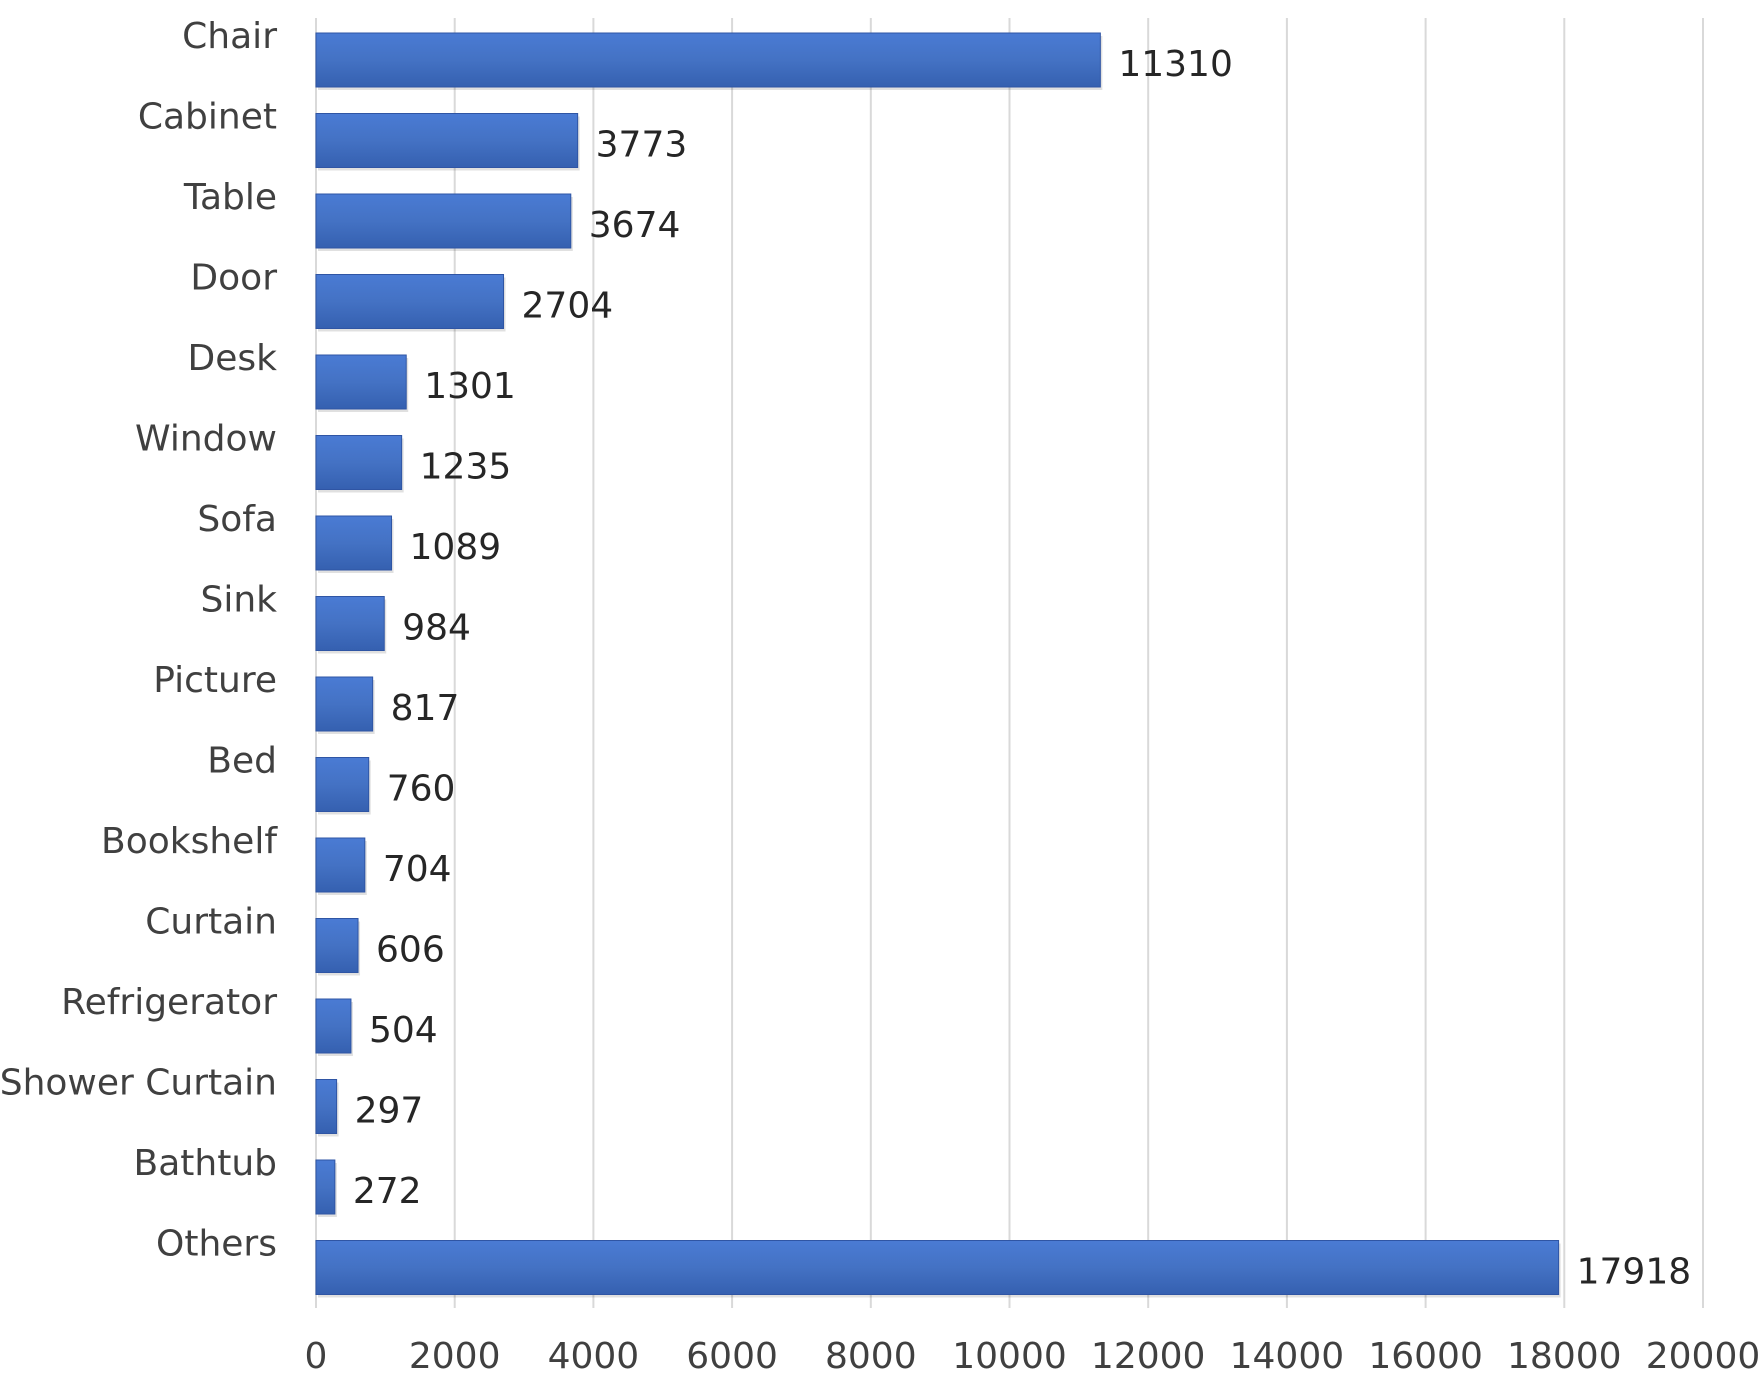 This screenshot has height=1386, width=1762. Describe the element at coordinates (350, 623) in the screenshot. I see `bar-sink` at that location.